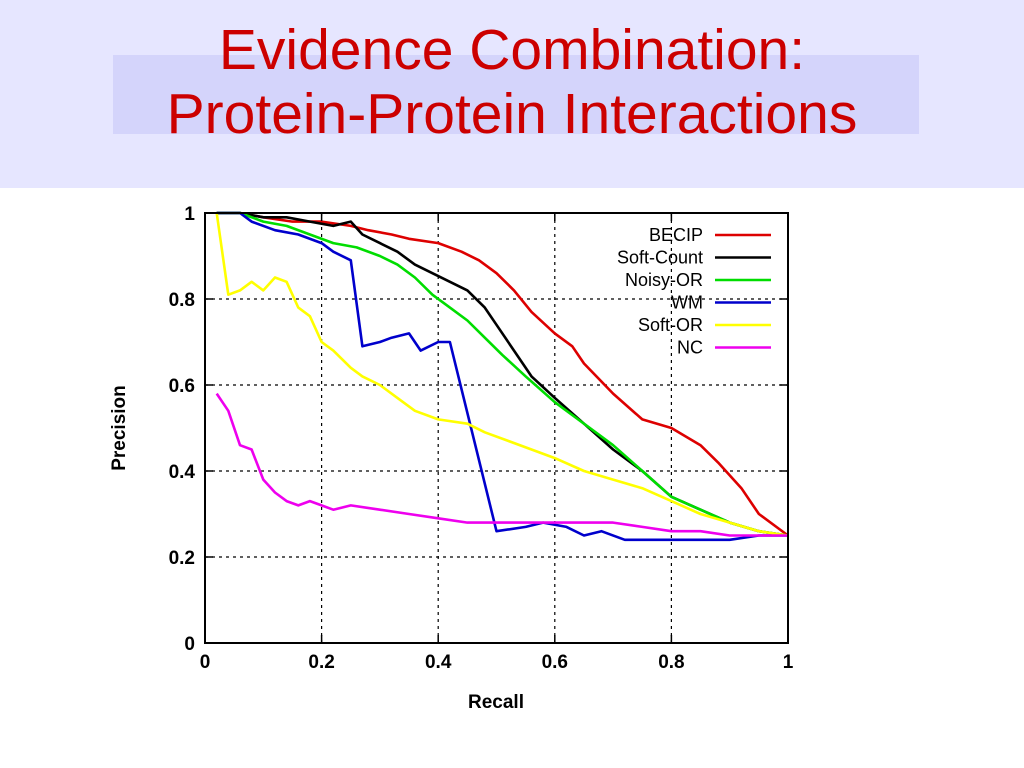 This screenshot has width=1024, height=768. I want to click on slide-title-line-2: Protein-Protein Interactions, so click(512, 114).